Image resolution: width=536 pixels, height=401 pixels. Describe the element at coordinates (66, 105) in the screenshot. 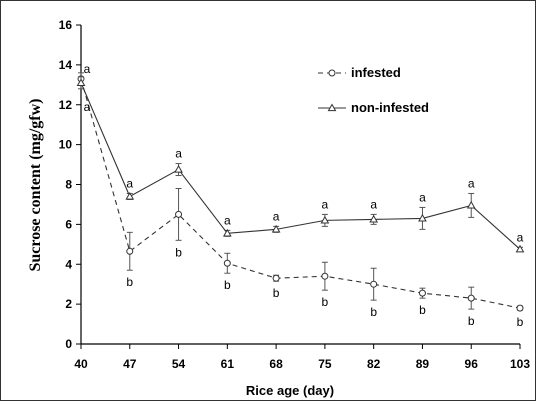

I see `y-tick-label: 12` at that location.